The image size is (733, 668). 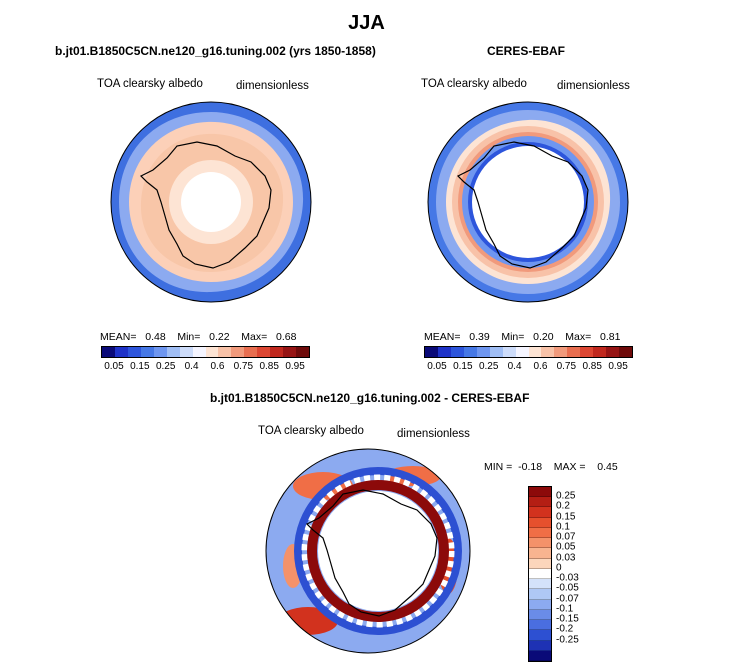 I want to click on panel2-colorbar-ticks: 0.05 0.15 0.25 0.4 0.6 0.75 0.85 0.95, so click(x=527, y=368).